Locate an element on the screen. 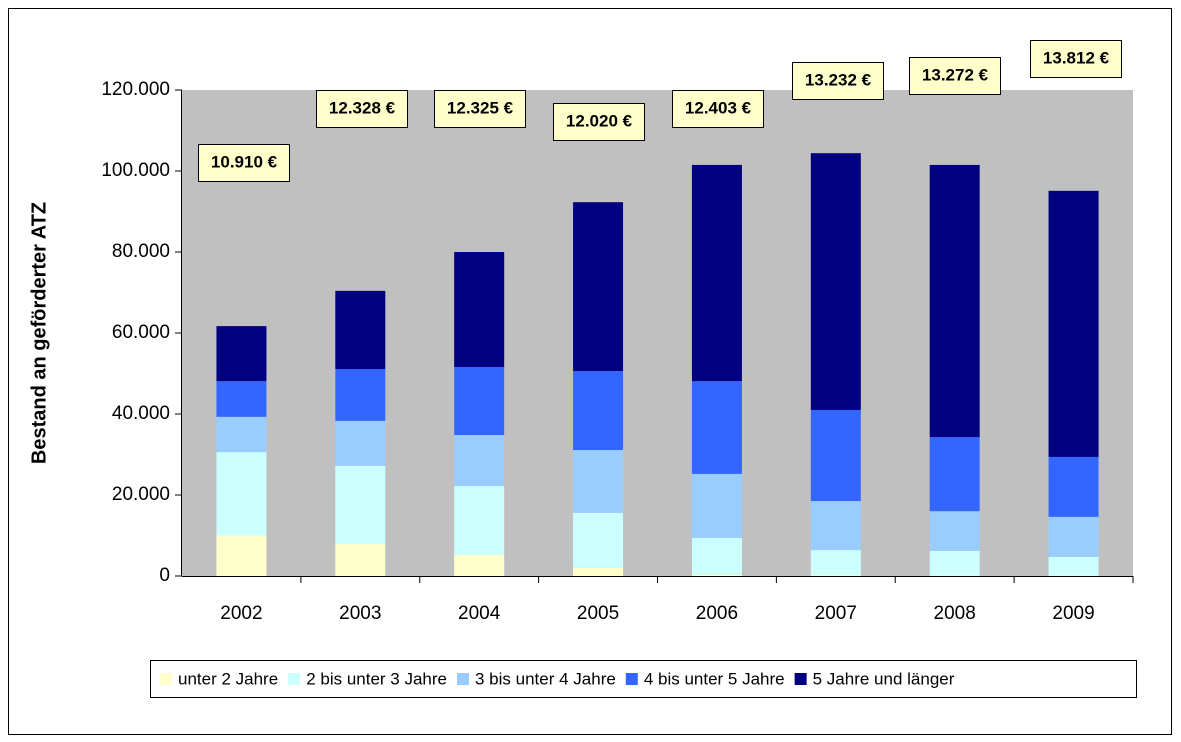 The image size is (1181, 742). x-tick-label: 2007 is located at coordinates (836, 613).